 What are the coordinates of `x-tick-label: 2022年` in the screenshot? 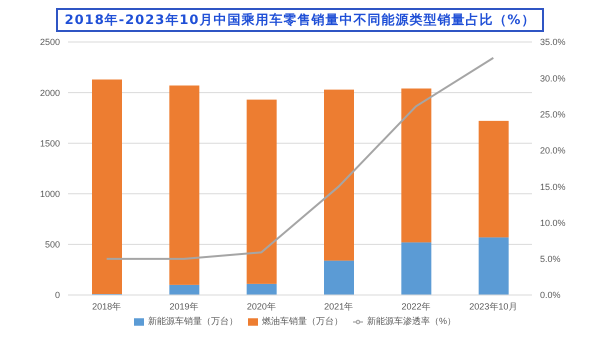 It's located at (416, 306).